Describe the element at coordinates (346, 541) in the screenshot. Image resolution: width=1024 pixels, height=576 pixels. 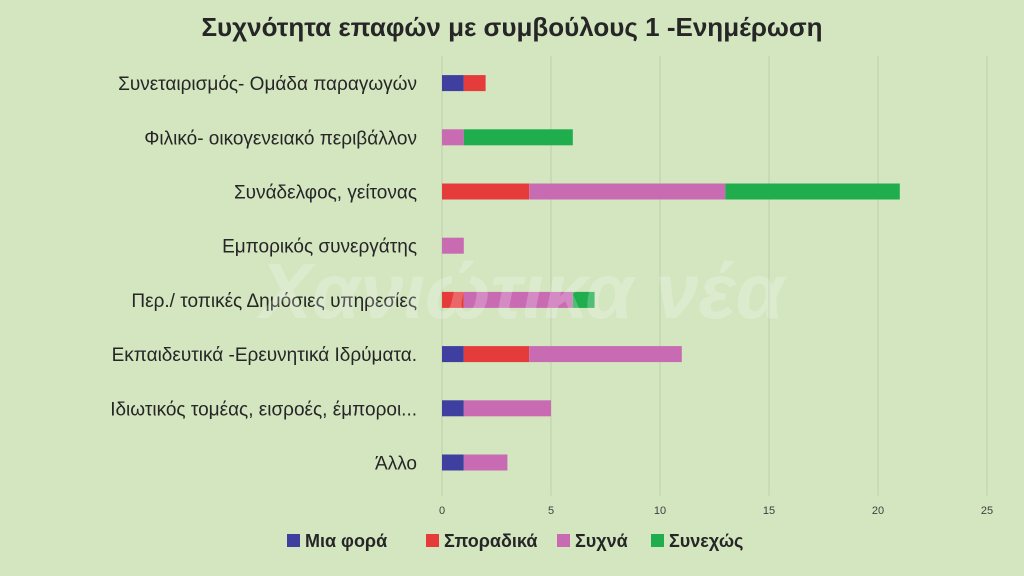
I see `legend-label: Μια φορά` at that location.